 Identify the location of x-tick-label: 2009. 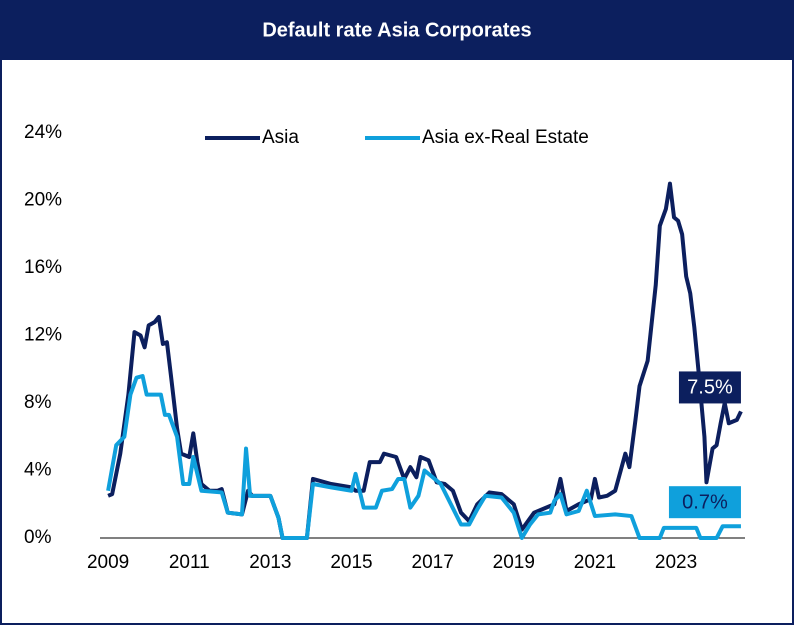
(108, 562).